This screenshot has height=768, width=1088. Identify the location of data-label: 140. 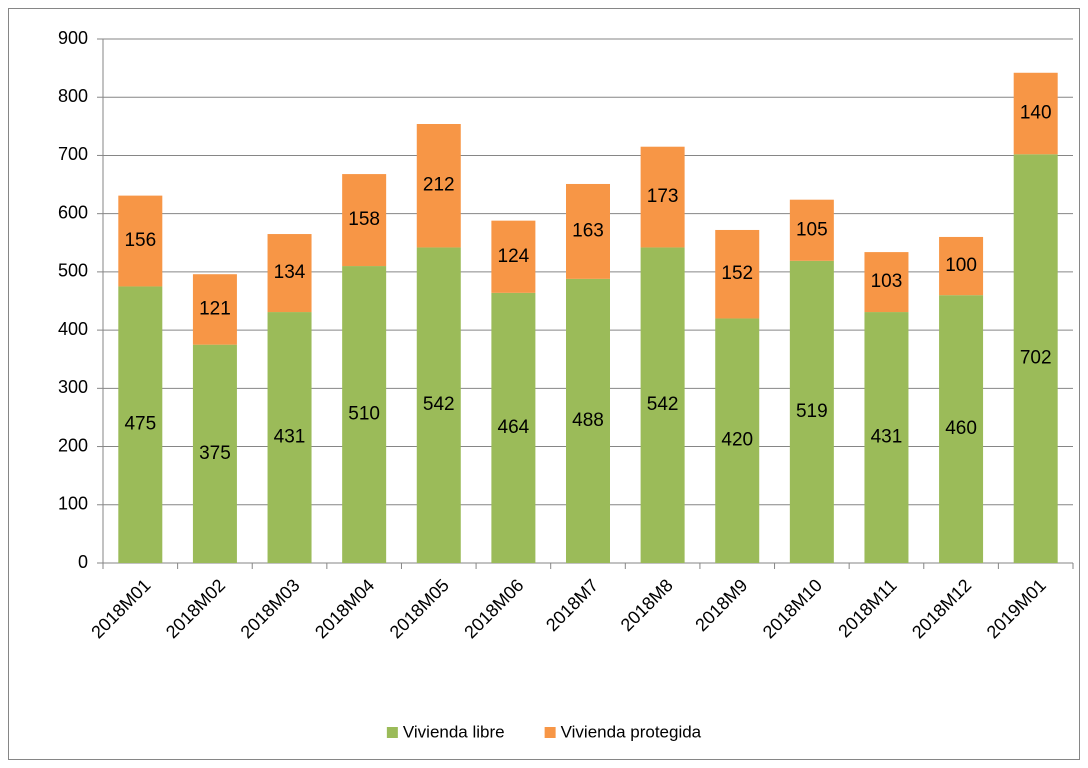
(1036, 113).